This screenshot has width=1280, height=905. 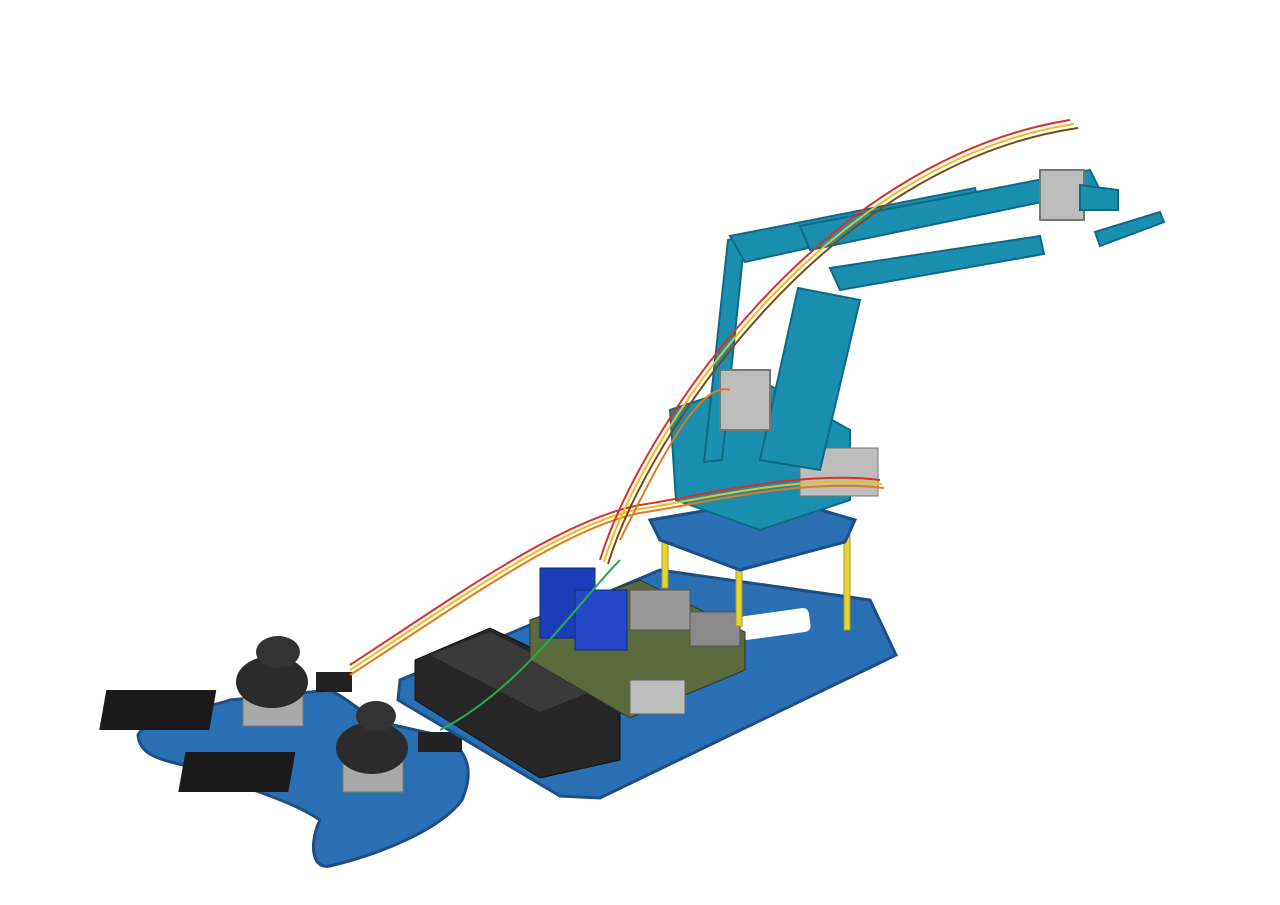 What do you see at coordinates (320, 747) in the screenshot?
I see `joystick-right` at bounding box center [320, 747].